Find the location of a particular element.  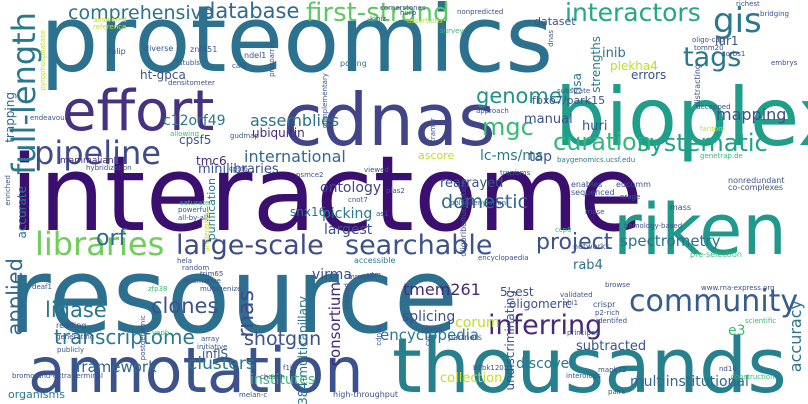

cloud-word: array is located at coordinates (210, 339).